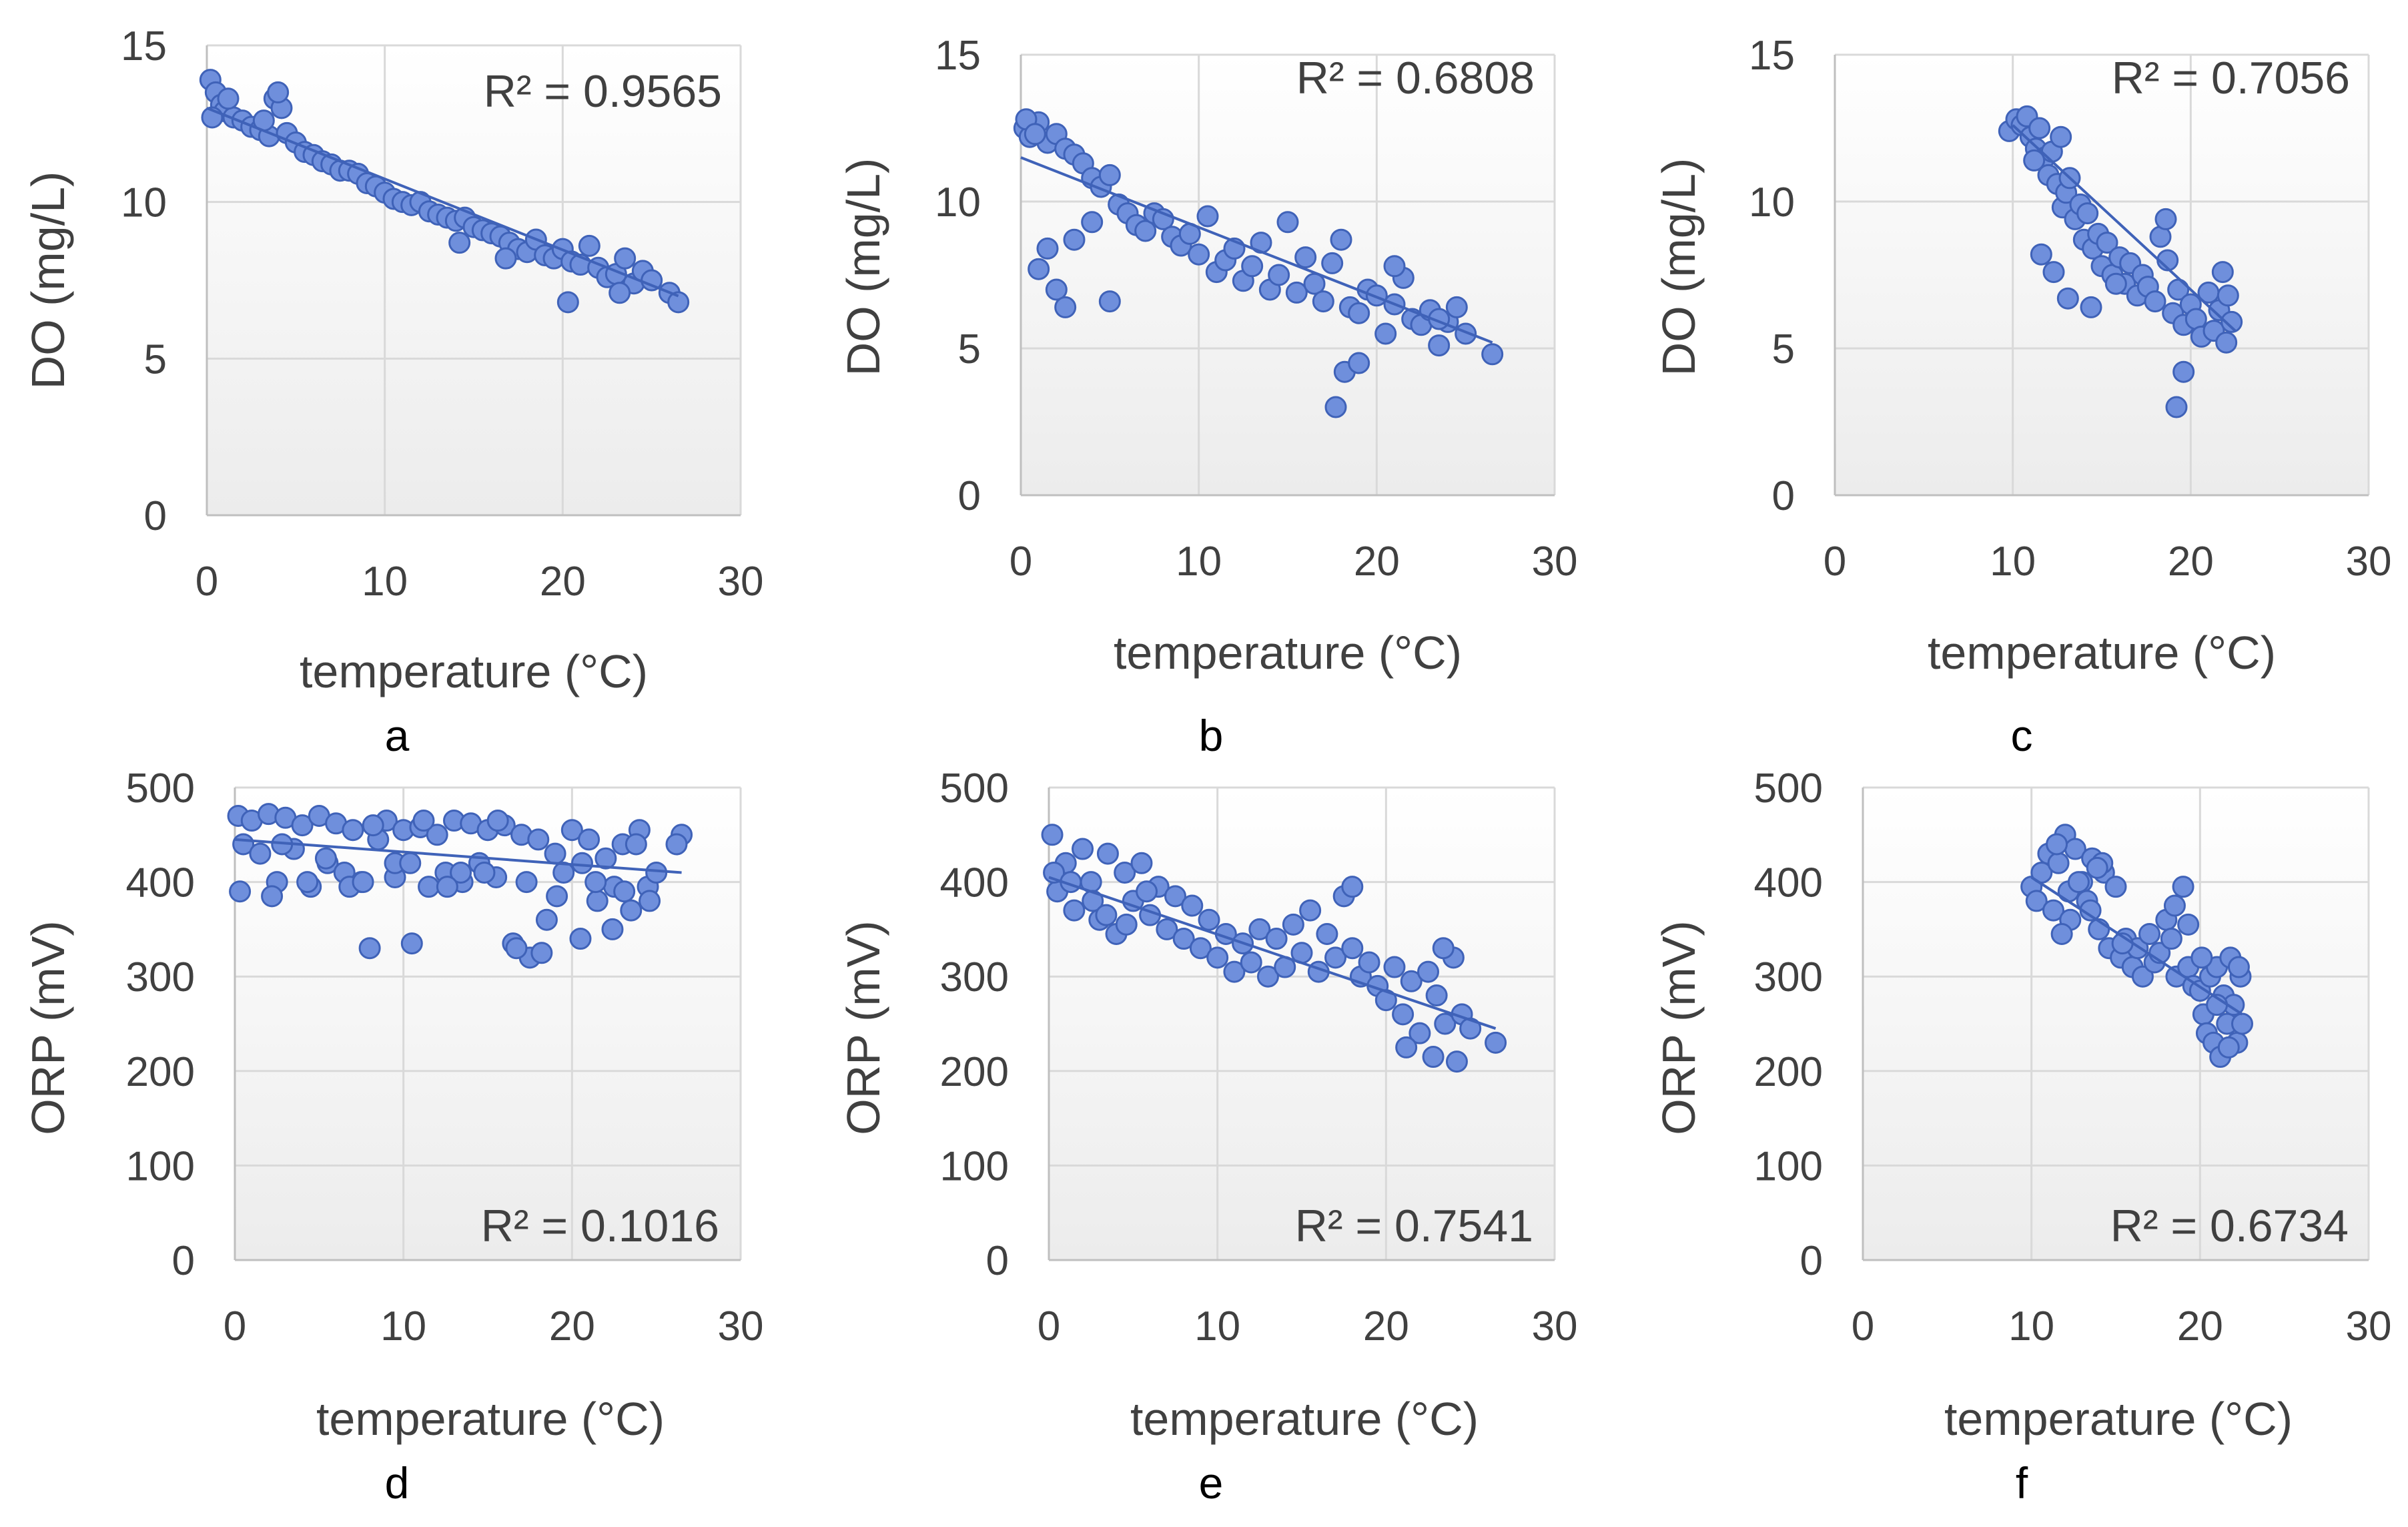 The height and width of the screenshot is (1527, 2408). I want to click on panel-e-trendline, so click(1273, 953).